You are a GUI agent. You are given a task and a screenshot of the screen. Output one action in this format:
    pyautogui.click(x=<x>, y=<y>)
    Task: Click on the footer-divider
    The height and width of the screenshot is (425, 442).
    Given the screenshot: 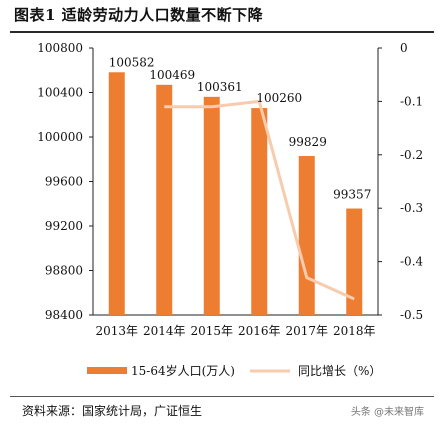 What is the action you would take?
    pyautogui.click(x=222, y=396)
    